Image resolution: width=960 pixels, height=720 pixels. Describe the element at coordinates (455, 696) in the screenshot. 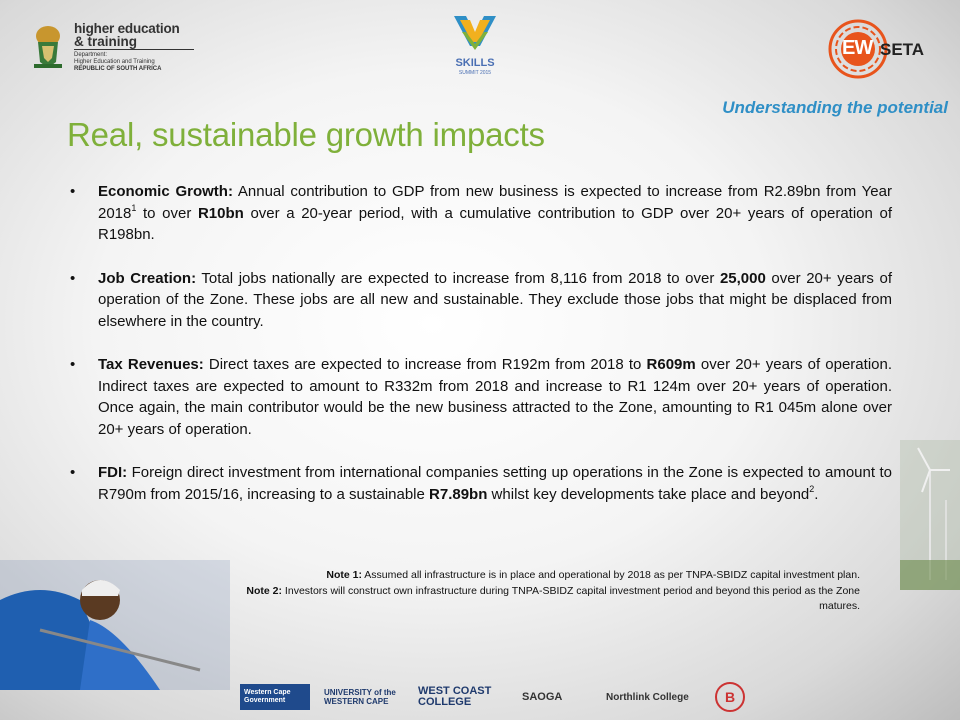

I see `west-coast-college-logo: WEST COAST COLLEGE` at that location.